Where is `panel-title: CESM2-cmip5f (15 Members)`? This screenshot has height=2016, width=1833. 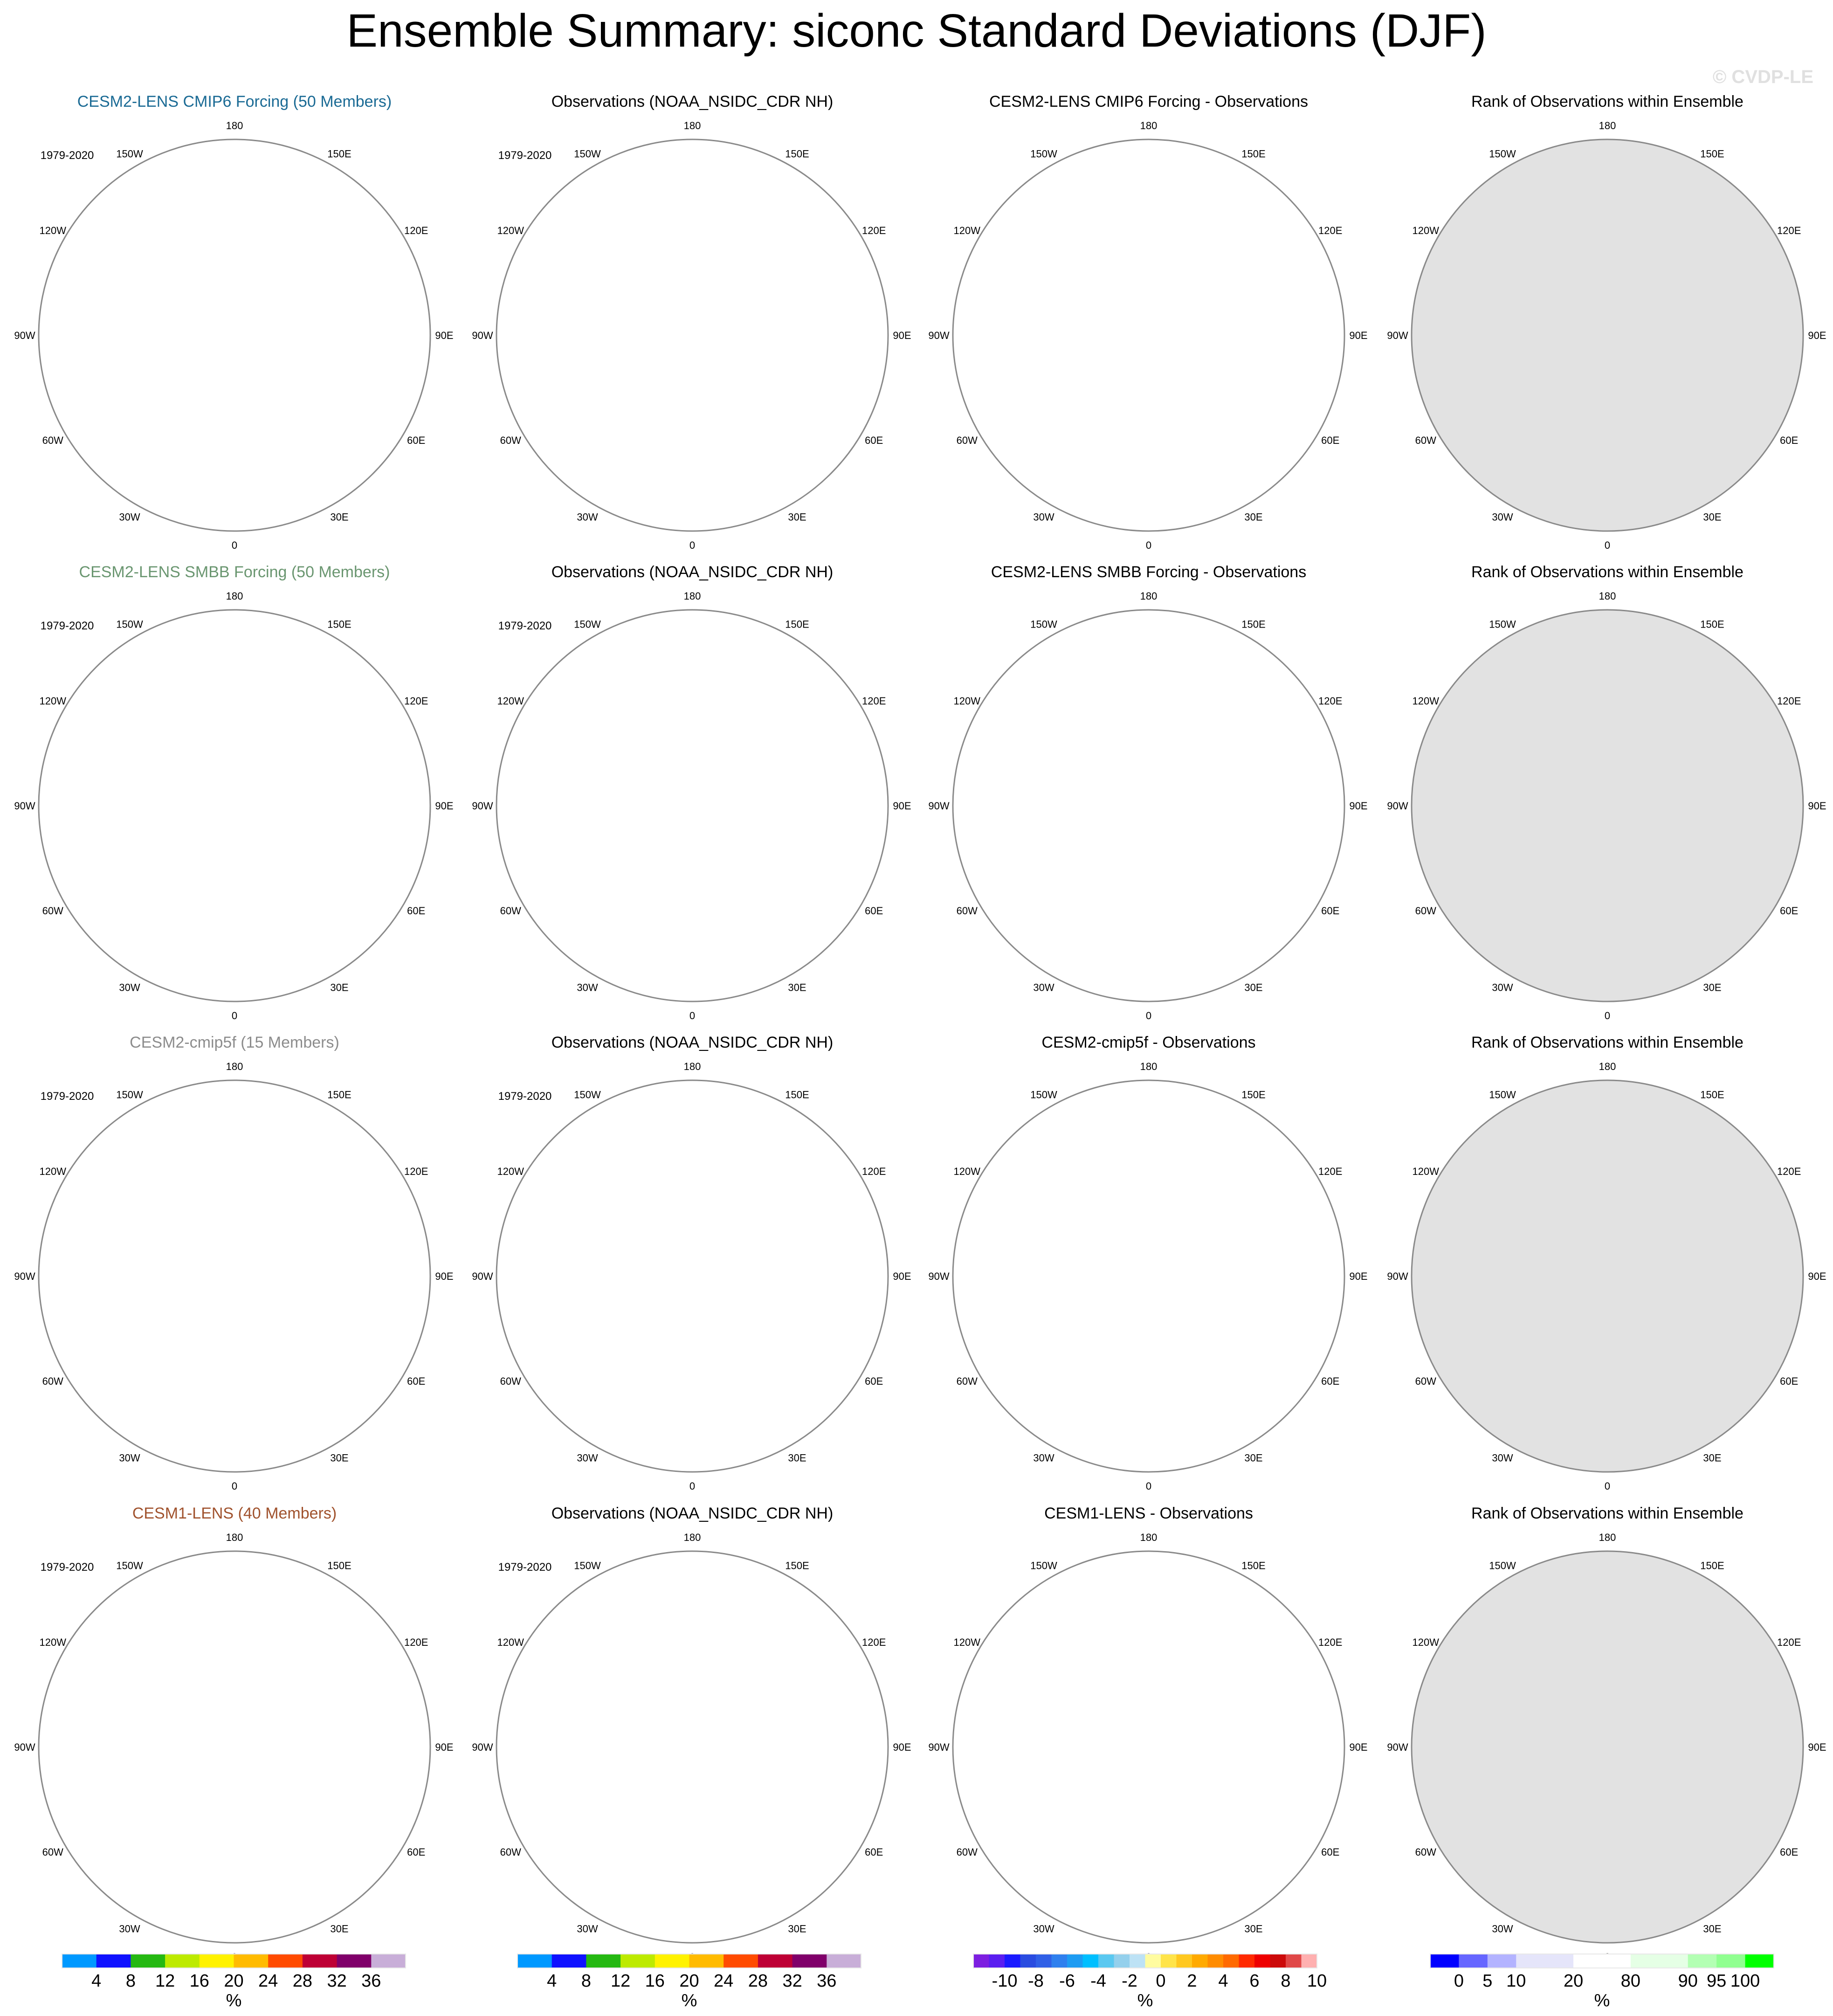
panel-title: CESM2-cmip5f (15 Members) is located at coordinates (234, 1042).